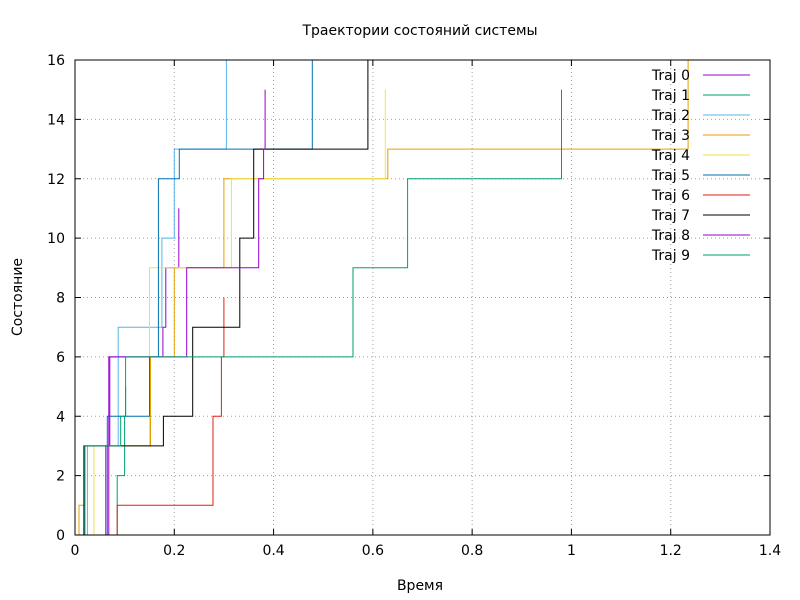  I want to click on legend-label: Traj 6, so click(670, 196).